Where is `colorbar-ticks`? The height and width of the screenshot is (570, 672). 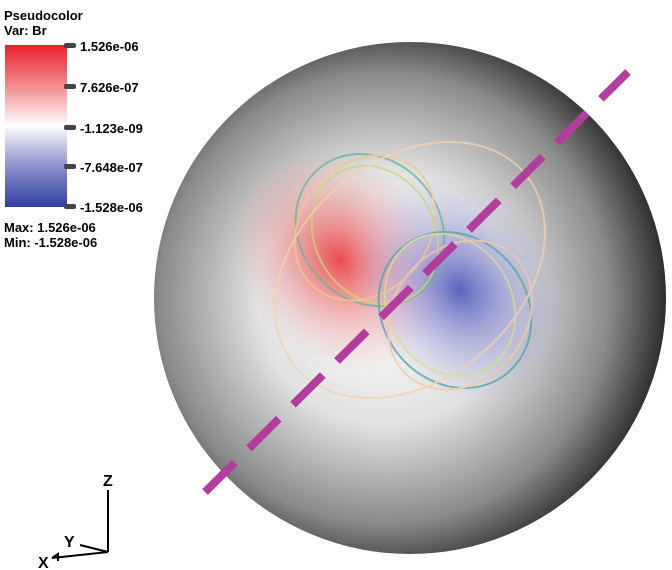 colorbar-ticks is located at coordinates (70, 126).